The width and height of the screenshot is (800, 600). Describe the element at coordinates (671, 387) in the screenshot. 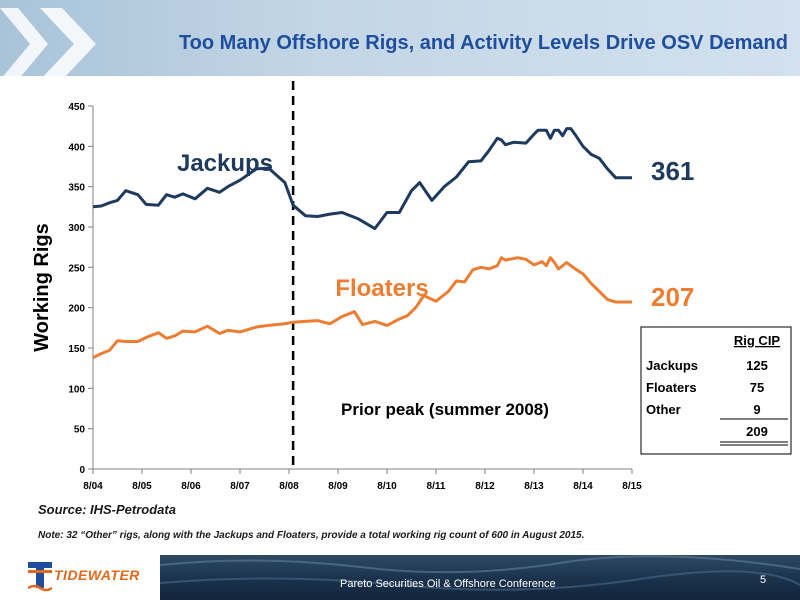

I see `rig-cip-row-label: Floaters` at that location.